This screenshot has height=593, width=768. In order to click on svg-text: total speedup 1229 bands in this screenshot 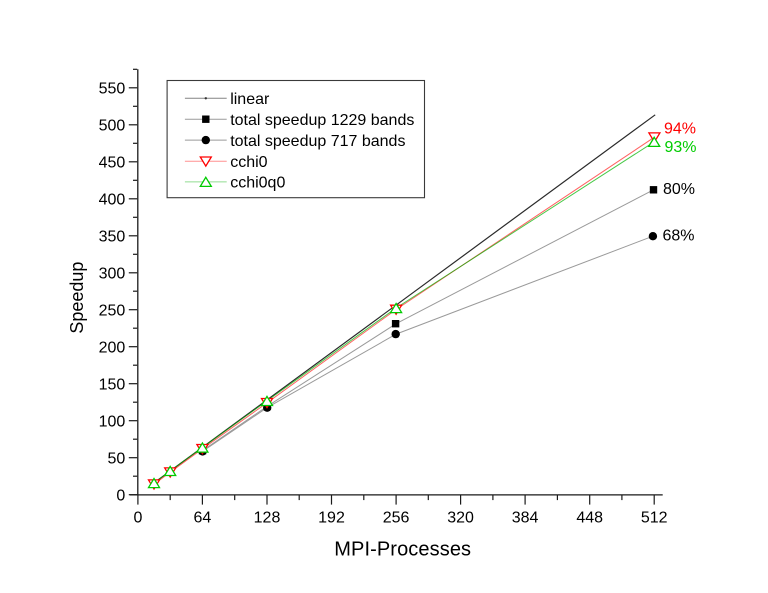, I will do `click(322, 120)`.